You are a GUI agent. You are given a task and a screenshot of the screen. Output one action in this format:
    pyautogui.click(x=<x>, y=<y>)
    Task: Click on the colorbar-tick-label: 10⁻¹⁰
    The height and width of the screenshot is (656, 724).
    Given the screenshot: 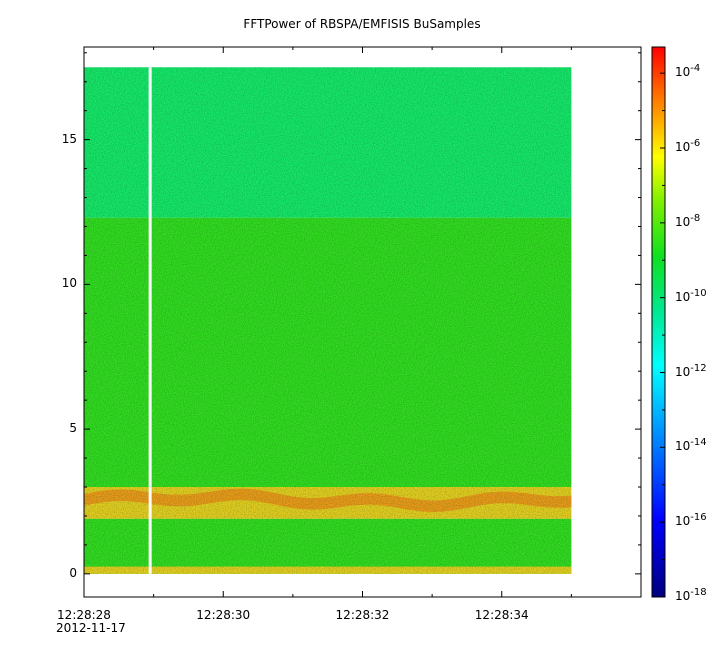 What is the action you would take?
    pyautogui.click(x=691, y=295)
    